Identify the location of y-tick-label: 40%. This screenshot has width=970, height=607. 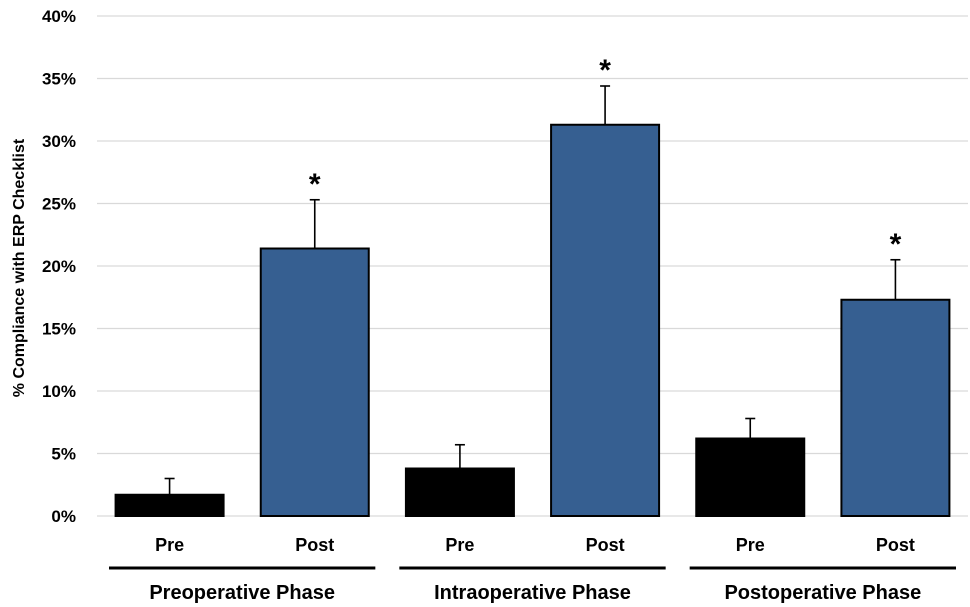
(59, 16).